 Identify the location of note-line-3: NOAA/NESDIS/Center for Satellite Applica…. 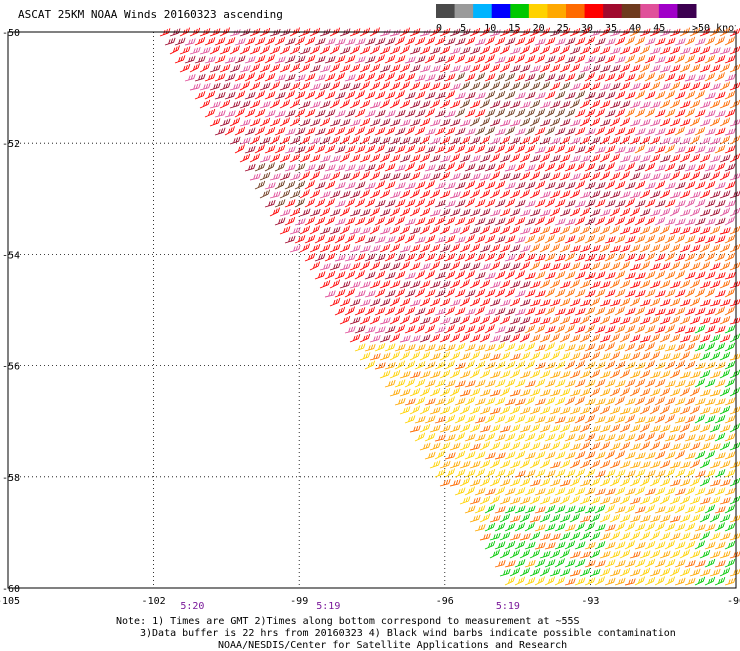
(392, 645).